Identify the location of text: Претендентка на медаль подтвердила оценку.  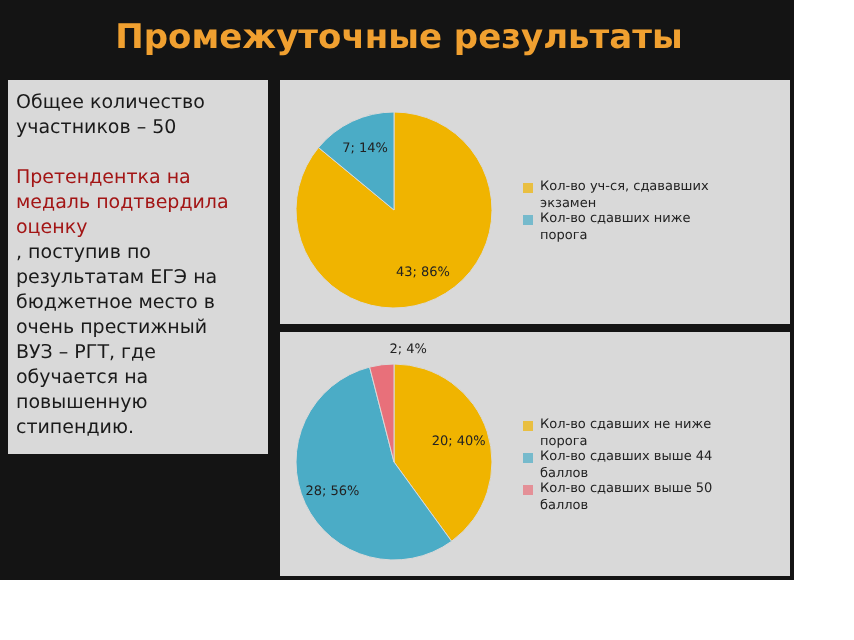
(122, 203).